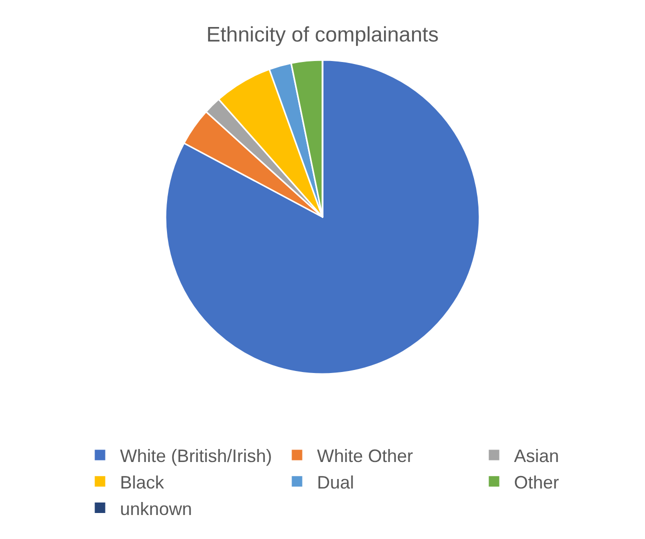 The image size is (645, 539). I want to click on legend-label: Other, so click(537, 482).